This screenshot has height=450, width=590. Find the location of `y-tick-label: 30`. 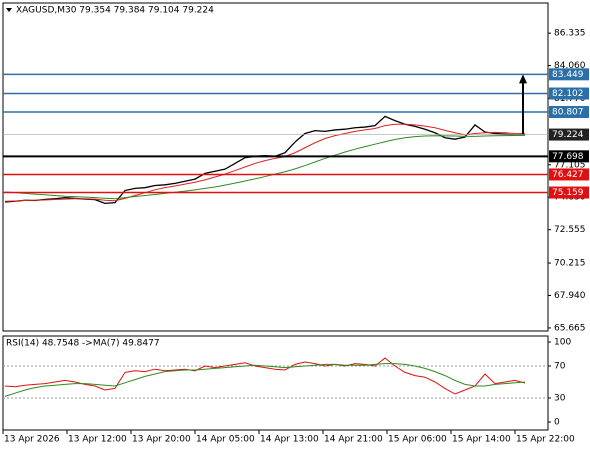

y-tick-label: 30 is located at coordinates (560, 399).